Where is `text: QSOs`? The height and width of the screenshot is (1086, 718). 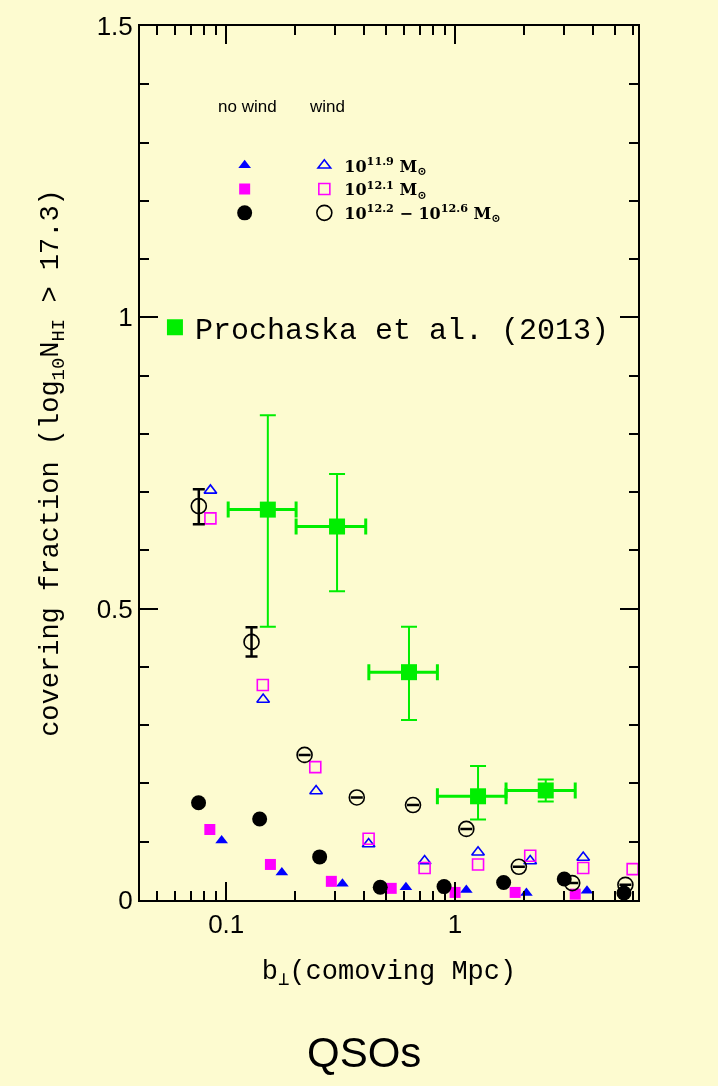 text: QSOs is located at coordinates (364, 1052).